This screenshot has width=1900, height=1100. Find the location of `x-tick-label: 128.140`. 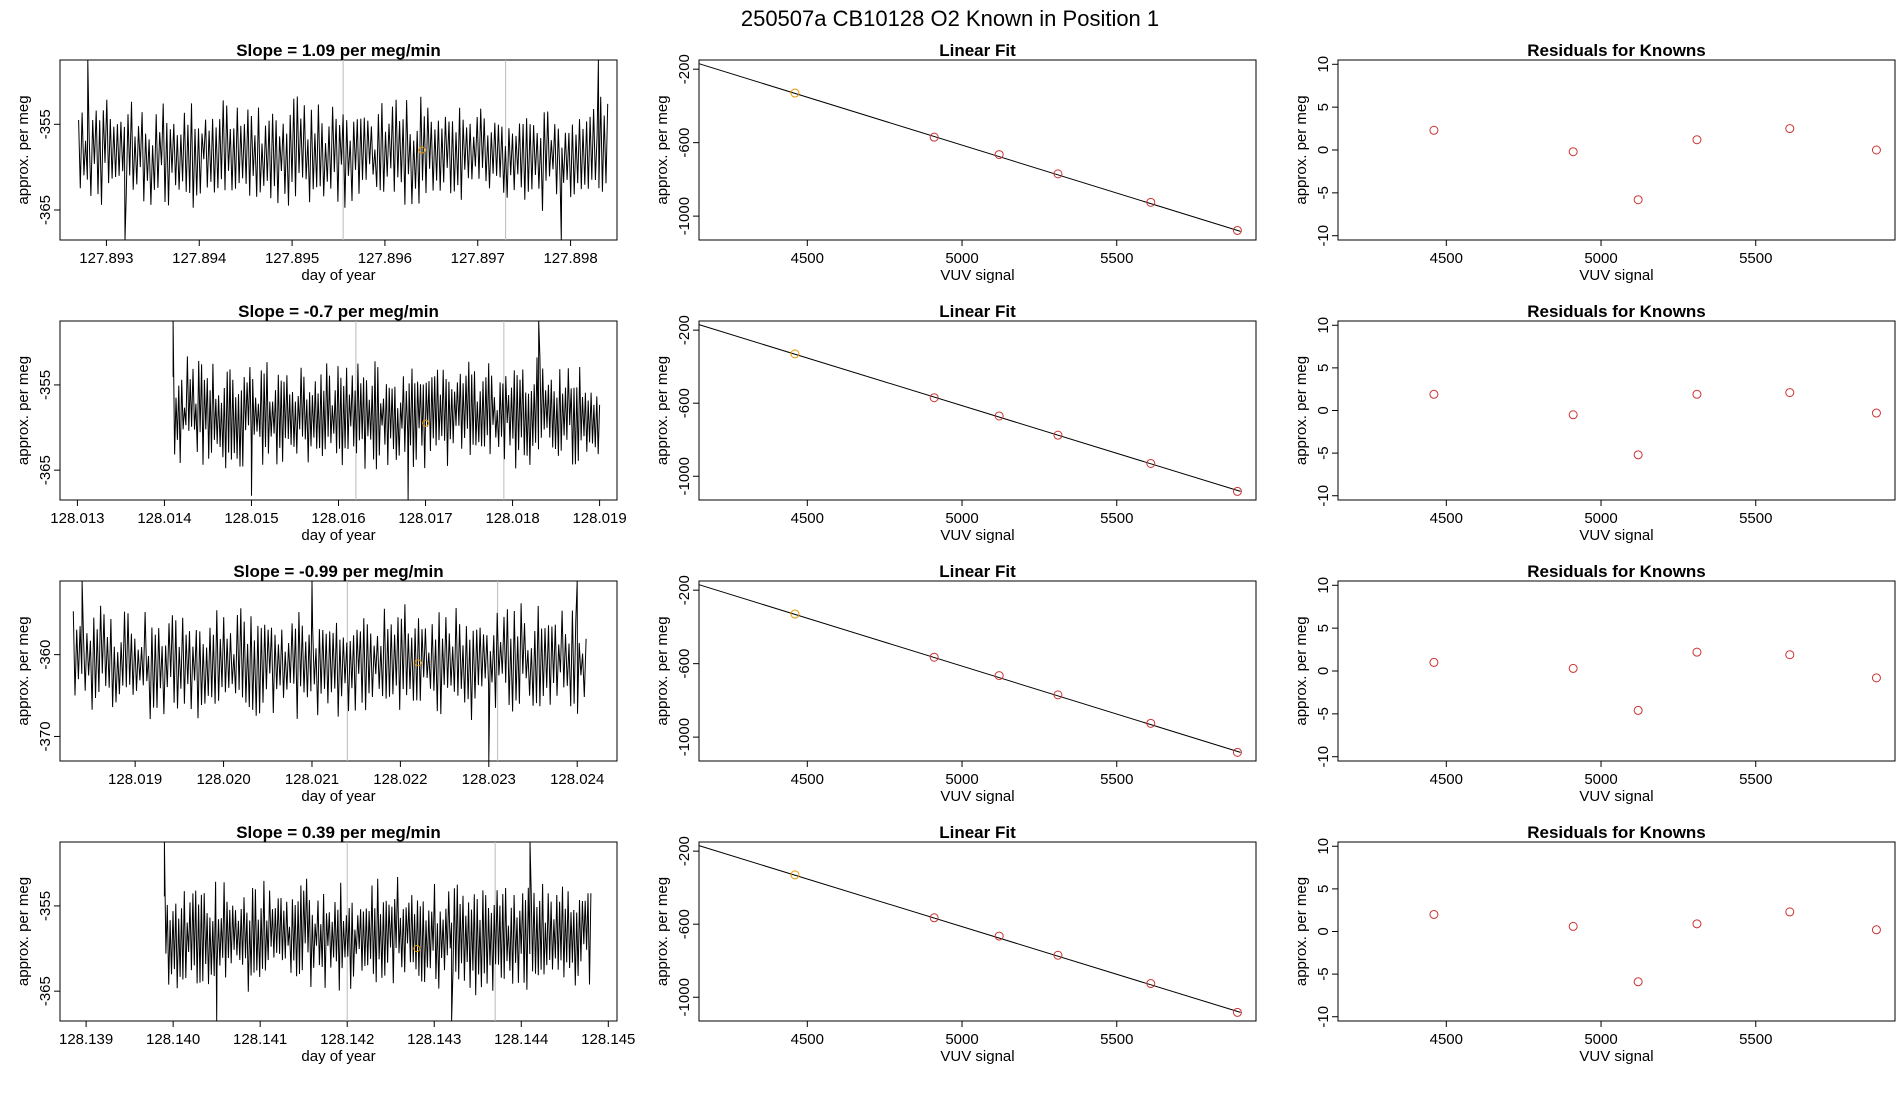

x-tick-label: 128.140 is located at coordinates (173, 1039).